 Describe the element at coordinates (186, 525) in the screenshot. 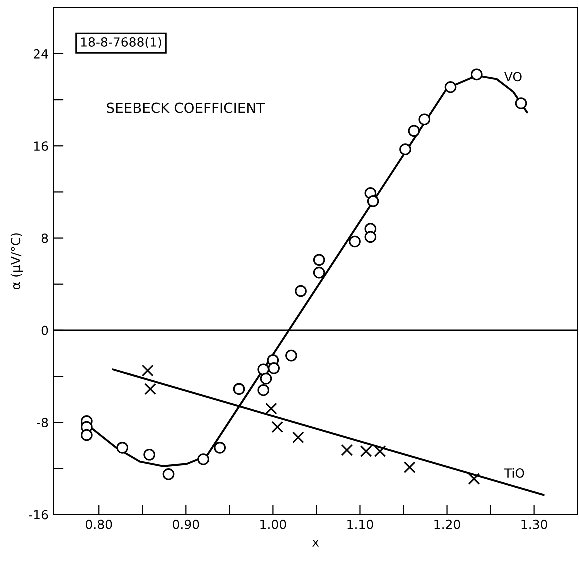

I see `x-tick-label: 0.90` at that location.